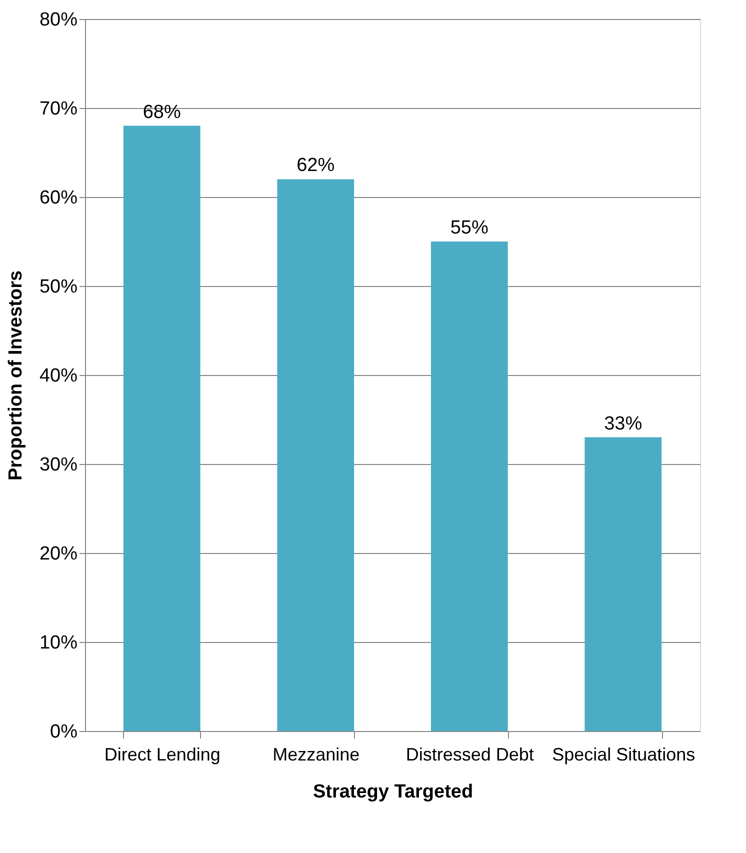 This screenshot has height=853, width=746. I want to click on y-axis-title: Proportion of Investors, so click(15, 375).